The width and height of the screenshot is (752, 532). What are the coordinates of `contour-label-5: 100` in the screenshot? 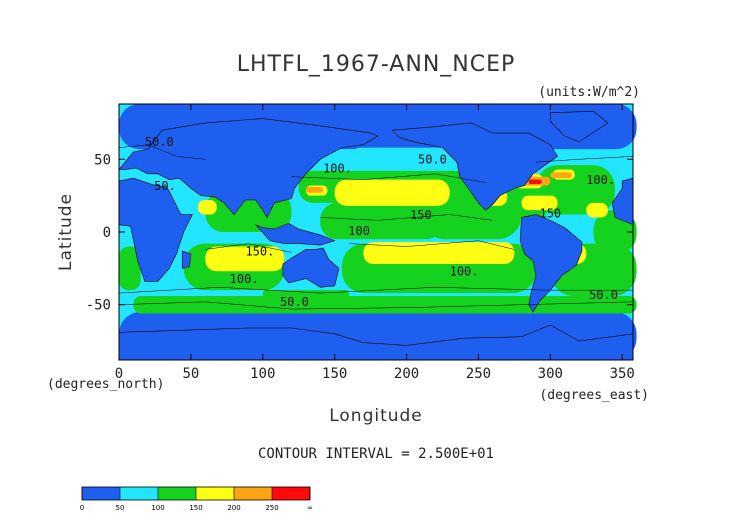 It's located at (359, 231).